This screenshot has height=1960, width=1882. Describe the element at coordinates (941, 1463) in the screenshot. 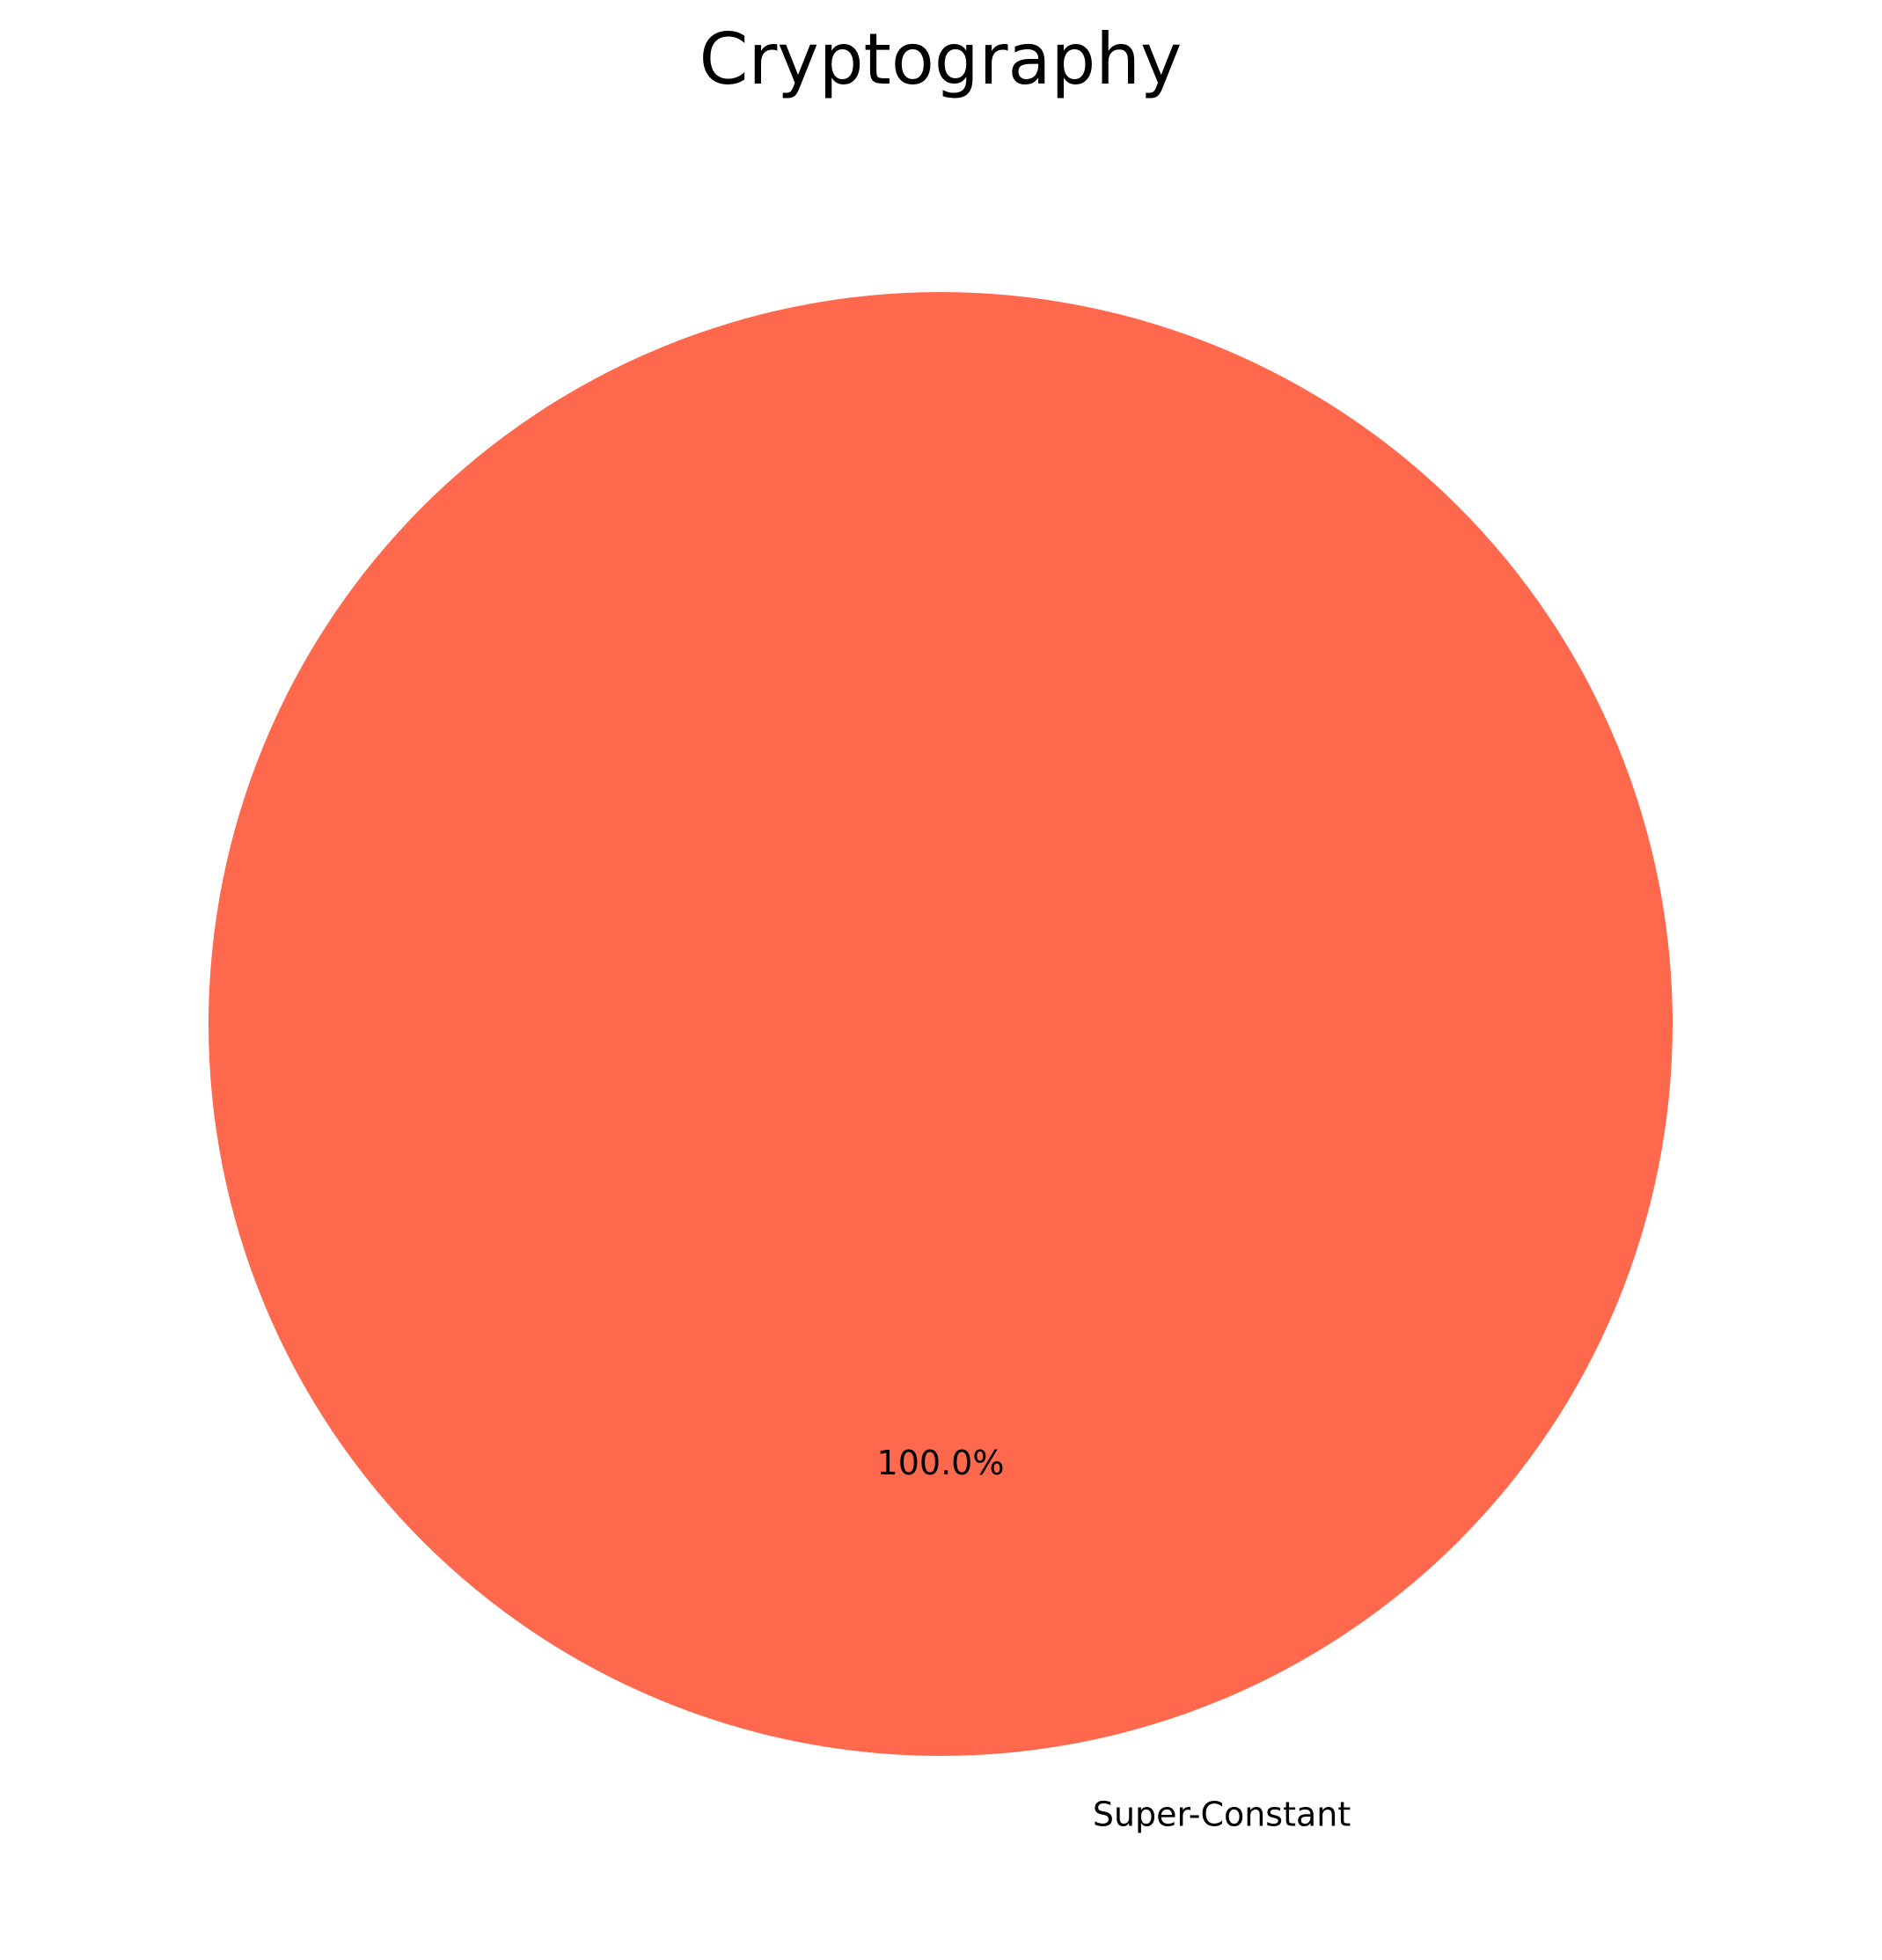

I see `slice-percent-label: 100.0%` at that location.